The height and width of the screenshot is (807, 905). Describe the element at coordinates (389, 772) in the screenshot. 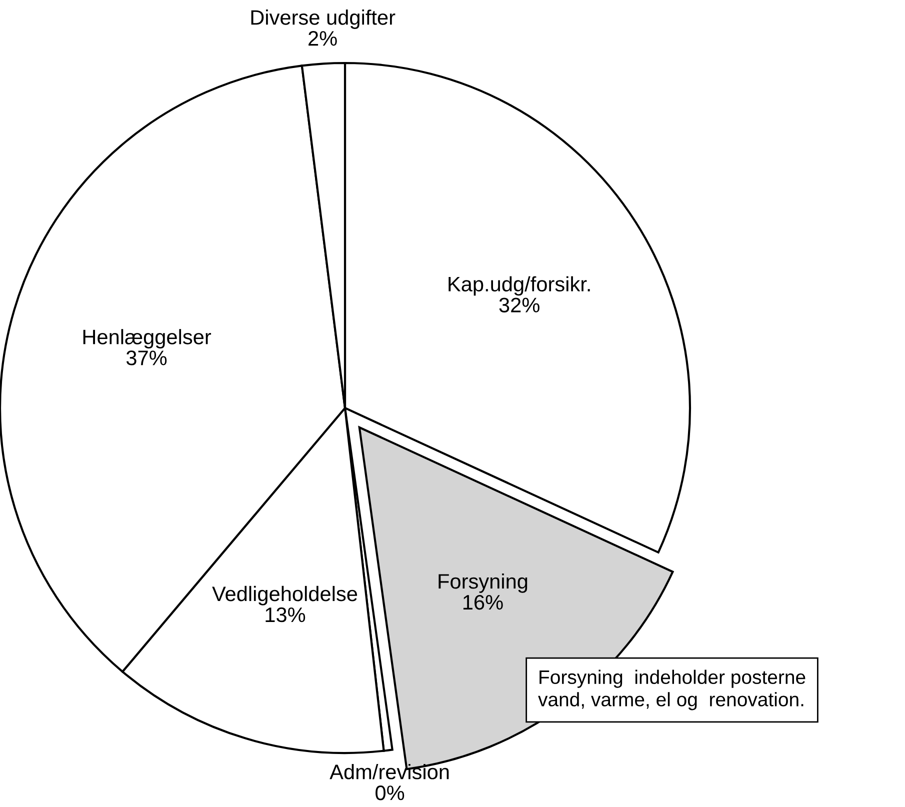

I see `slice-label: Adm/revision` at that location.